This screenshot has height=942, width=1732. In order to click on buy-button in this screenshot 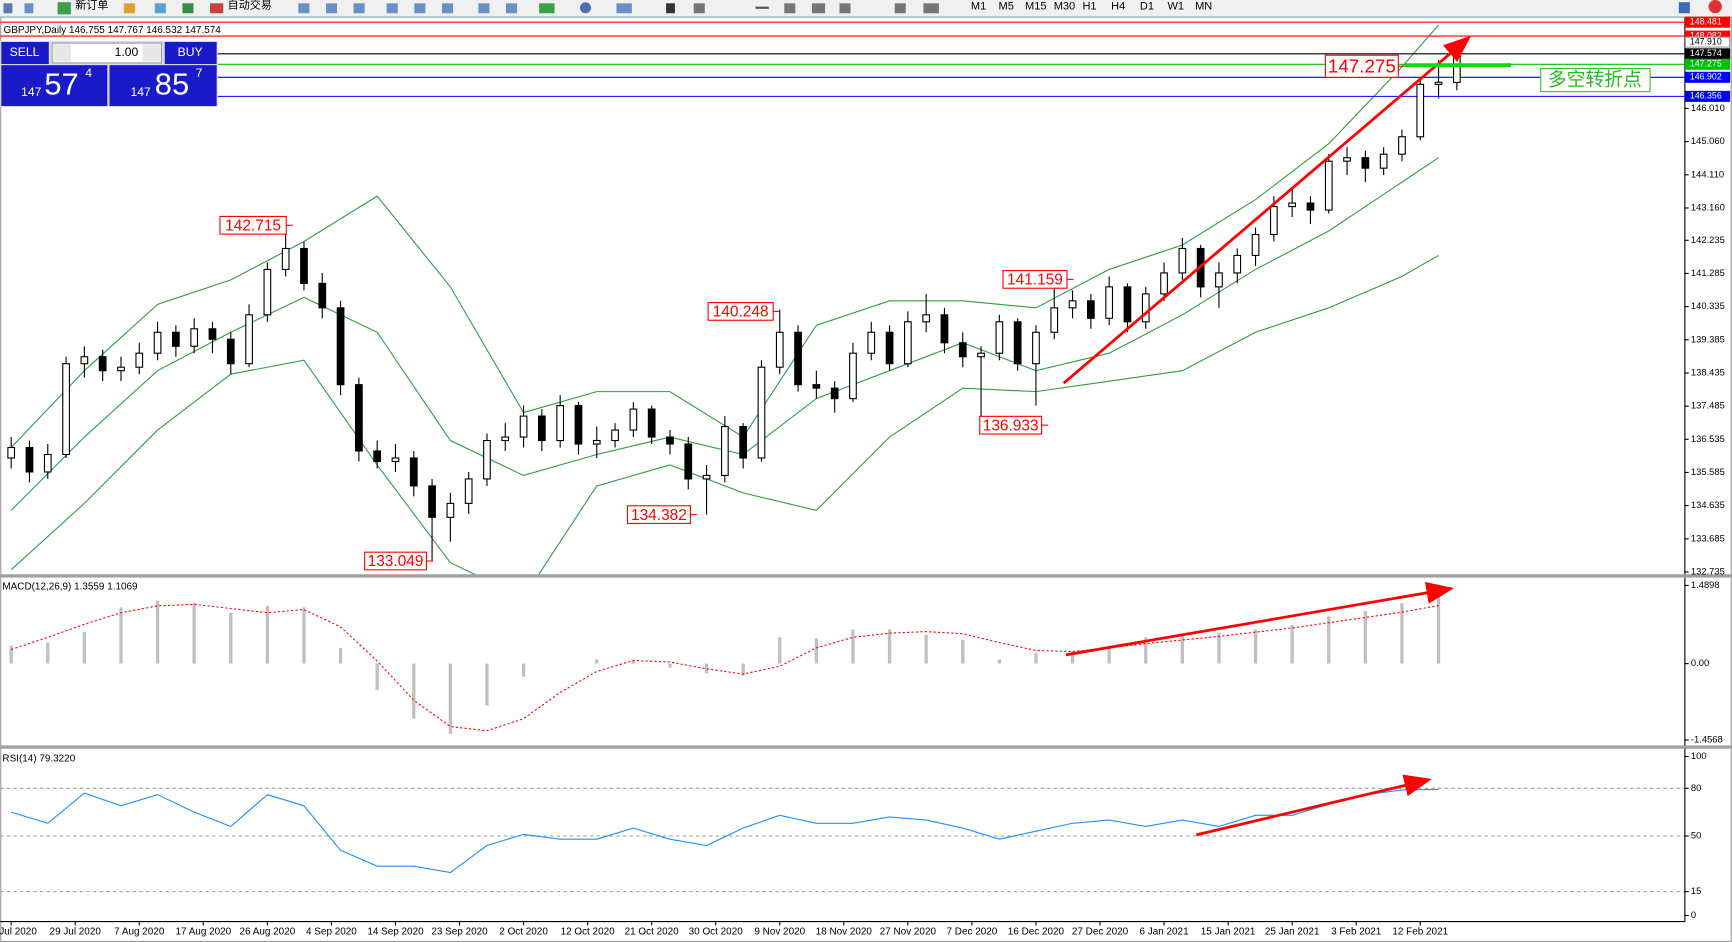, I will do `click(190, 53)`.